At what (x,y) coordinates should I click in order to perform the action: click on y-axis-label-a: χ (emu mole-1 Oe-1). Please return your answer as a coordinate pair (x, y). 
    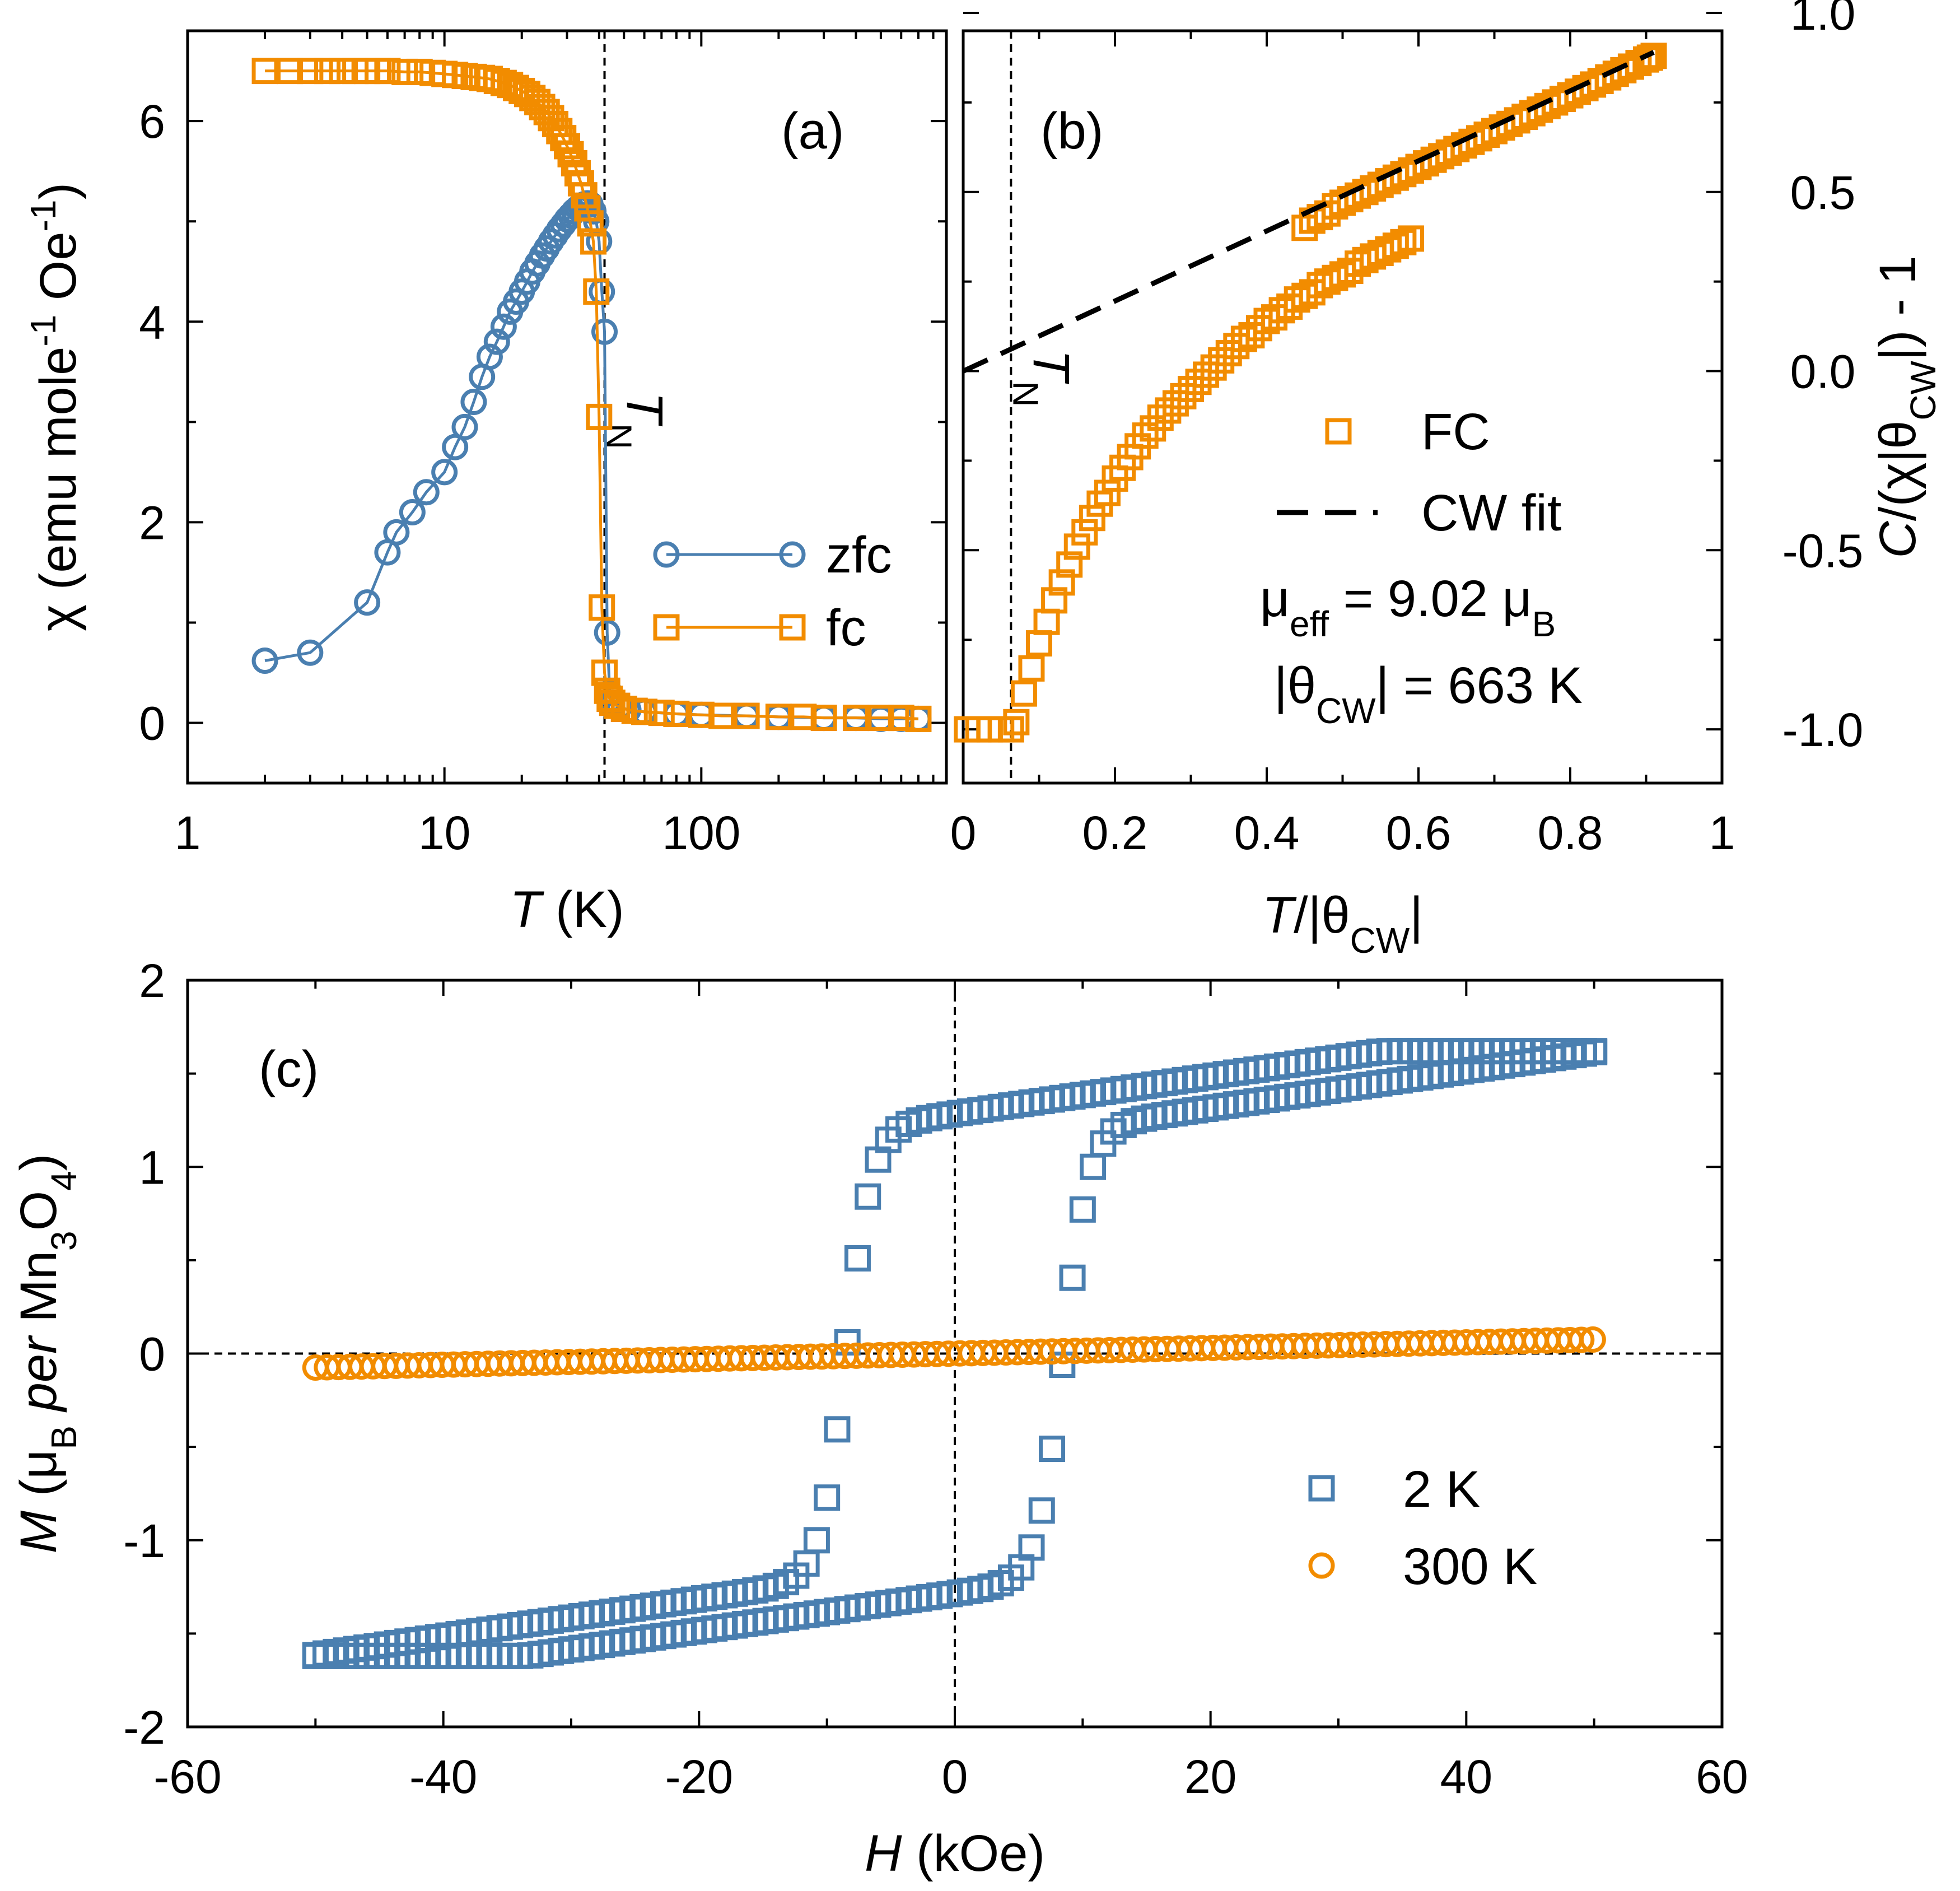
    Looking at the image, I should click on (55, 407).